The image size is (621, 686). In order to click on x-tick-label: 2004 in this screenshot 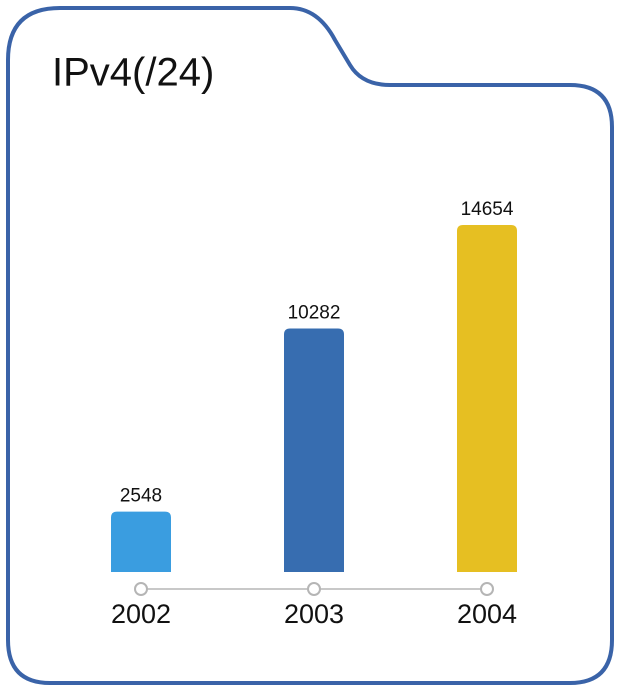, I will do `click(487, 614)`.